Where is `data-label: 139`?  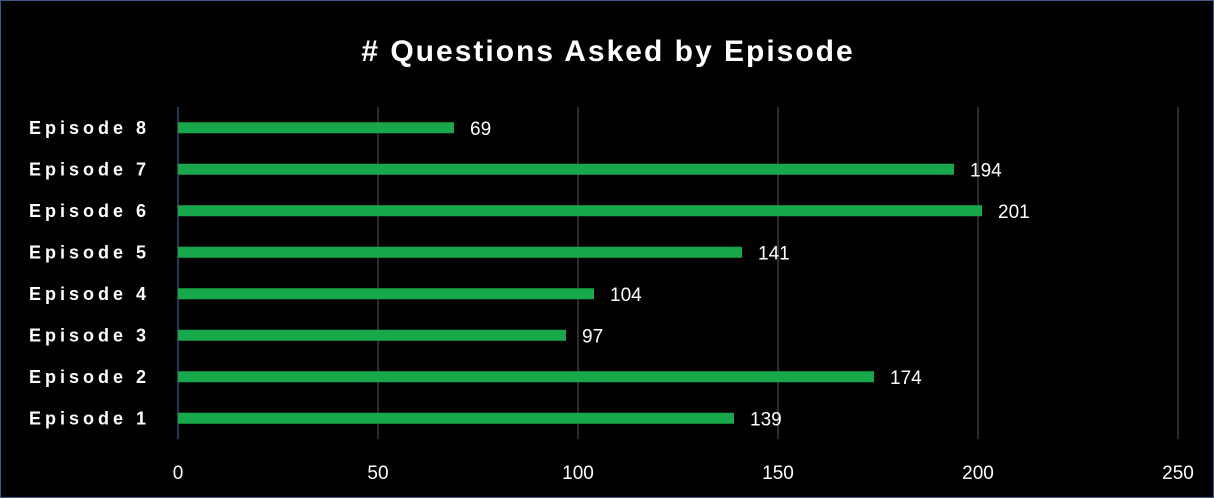
data-label: 139 is located at coordinates (766, 419).